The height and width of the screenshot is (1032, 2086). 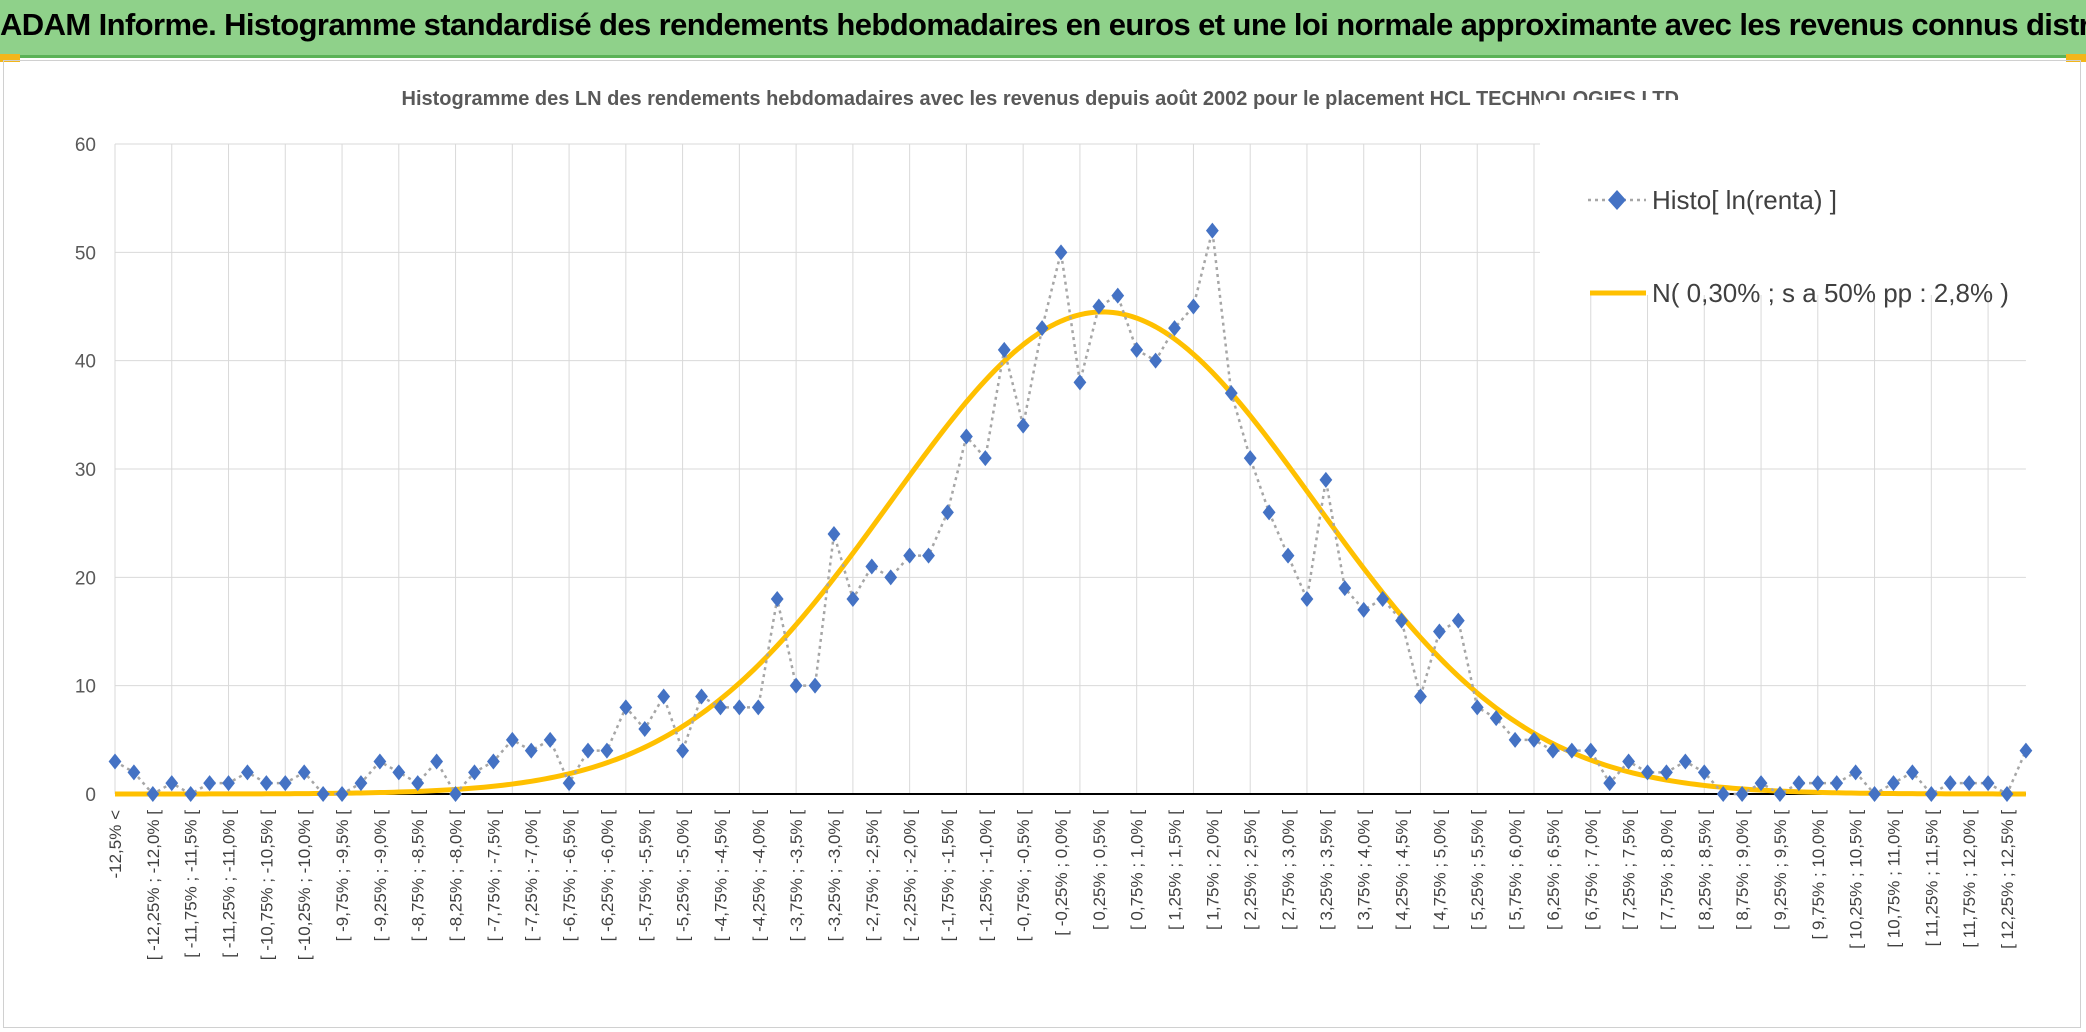 I want to click on x-tick-label: -12,5% <, so click(x=115, y=844).